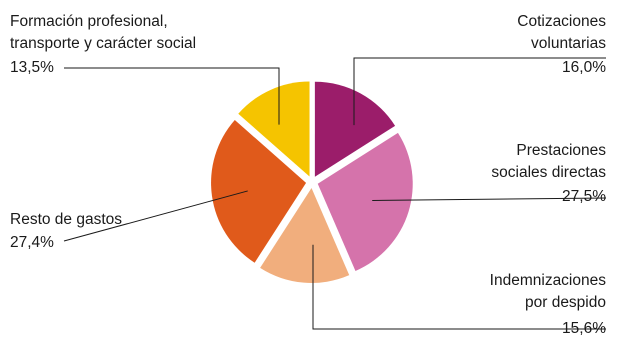  I want to click on slice-value-label: 13,5%, so click(32, 67).